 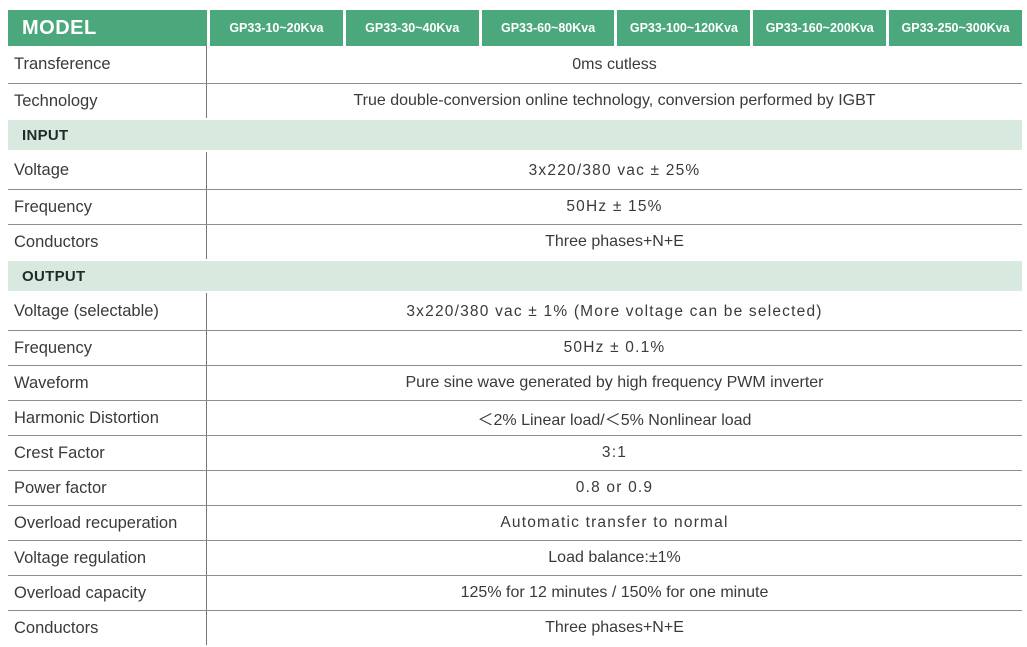 What do you see at coordinates (107, 558) in the screenshot?
I see `row-label: Voltage regulation` at bounding box center [107, 558].